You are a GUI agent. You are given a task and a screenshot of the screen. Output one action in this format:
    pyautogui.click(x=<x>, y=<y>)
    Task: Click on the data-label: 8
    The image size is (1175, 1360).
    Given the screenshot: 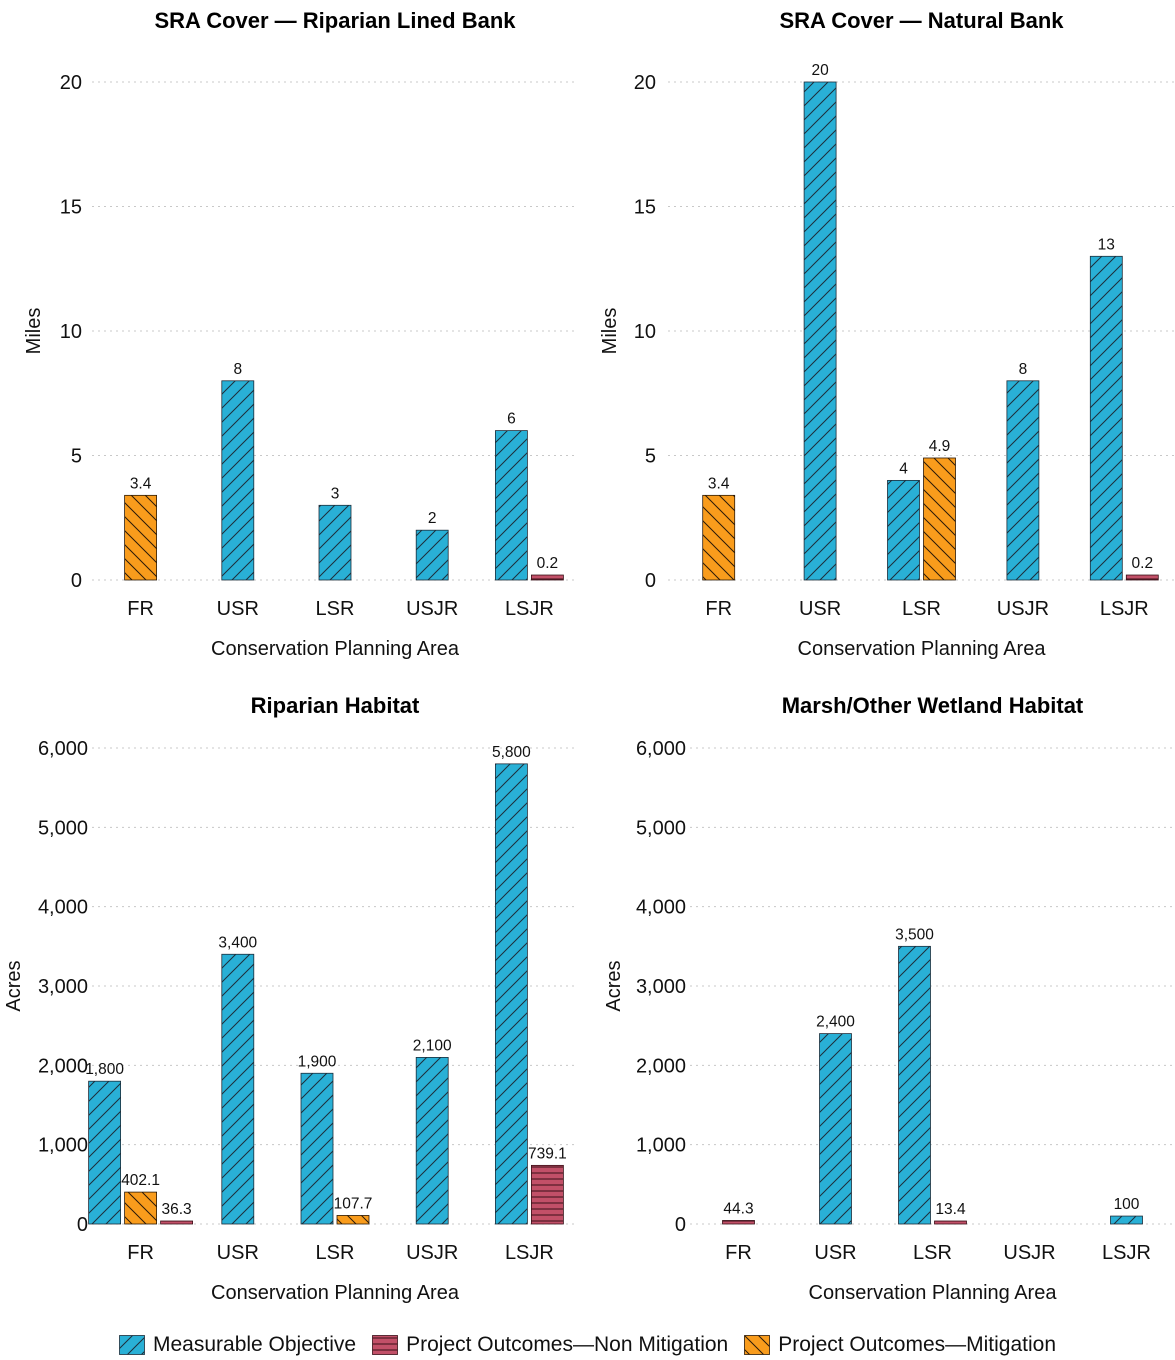 What is the action you would take?
    pyautogui.click(x=237, y=369)
    